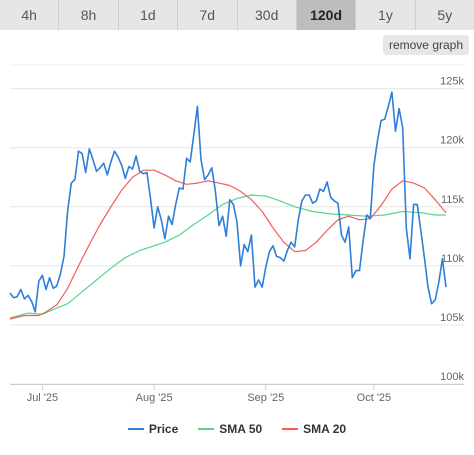  I want to click on timeframe-tabs: 4h 8h 1d 7d 30d 120d 1y 5y, so click(237, 15).